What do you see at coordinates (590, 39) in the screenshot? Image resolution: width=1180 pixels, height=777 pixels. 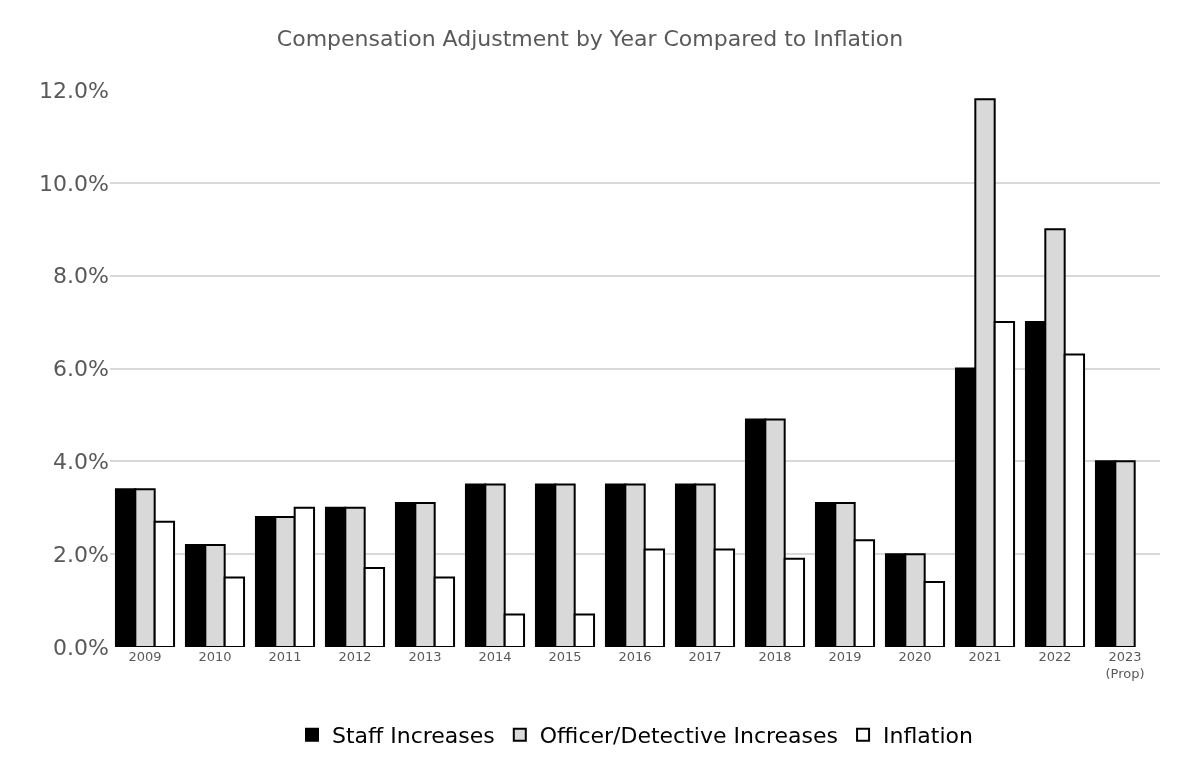 I see `chart-title: Compensation Adjustment by Year Compared to Inflation` at bounding box center [590, 39].